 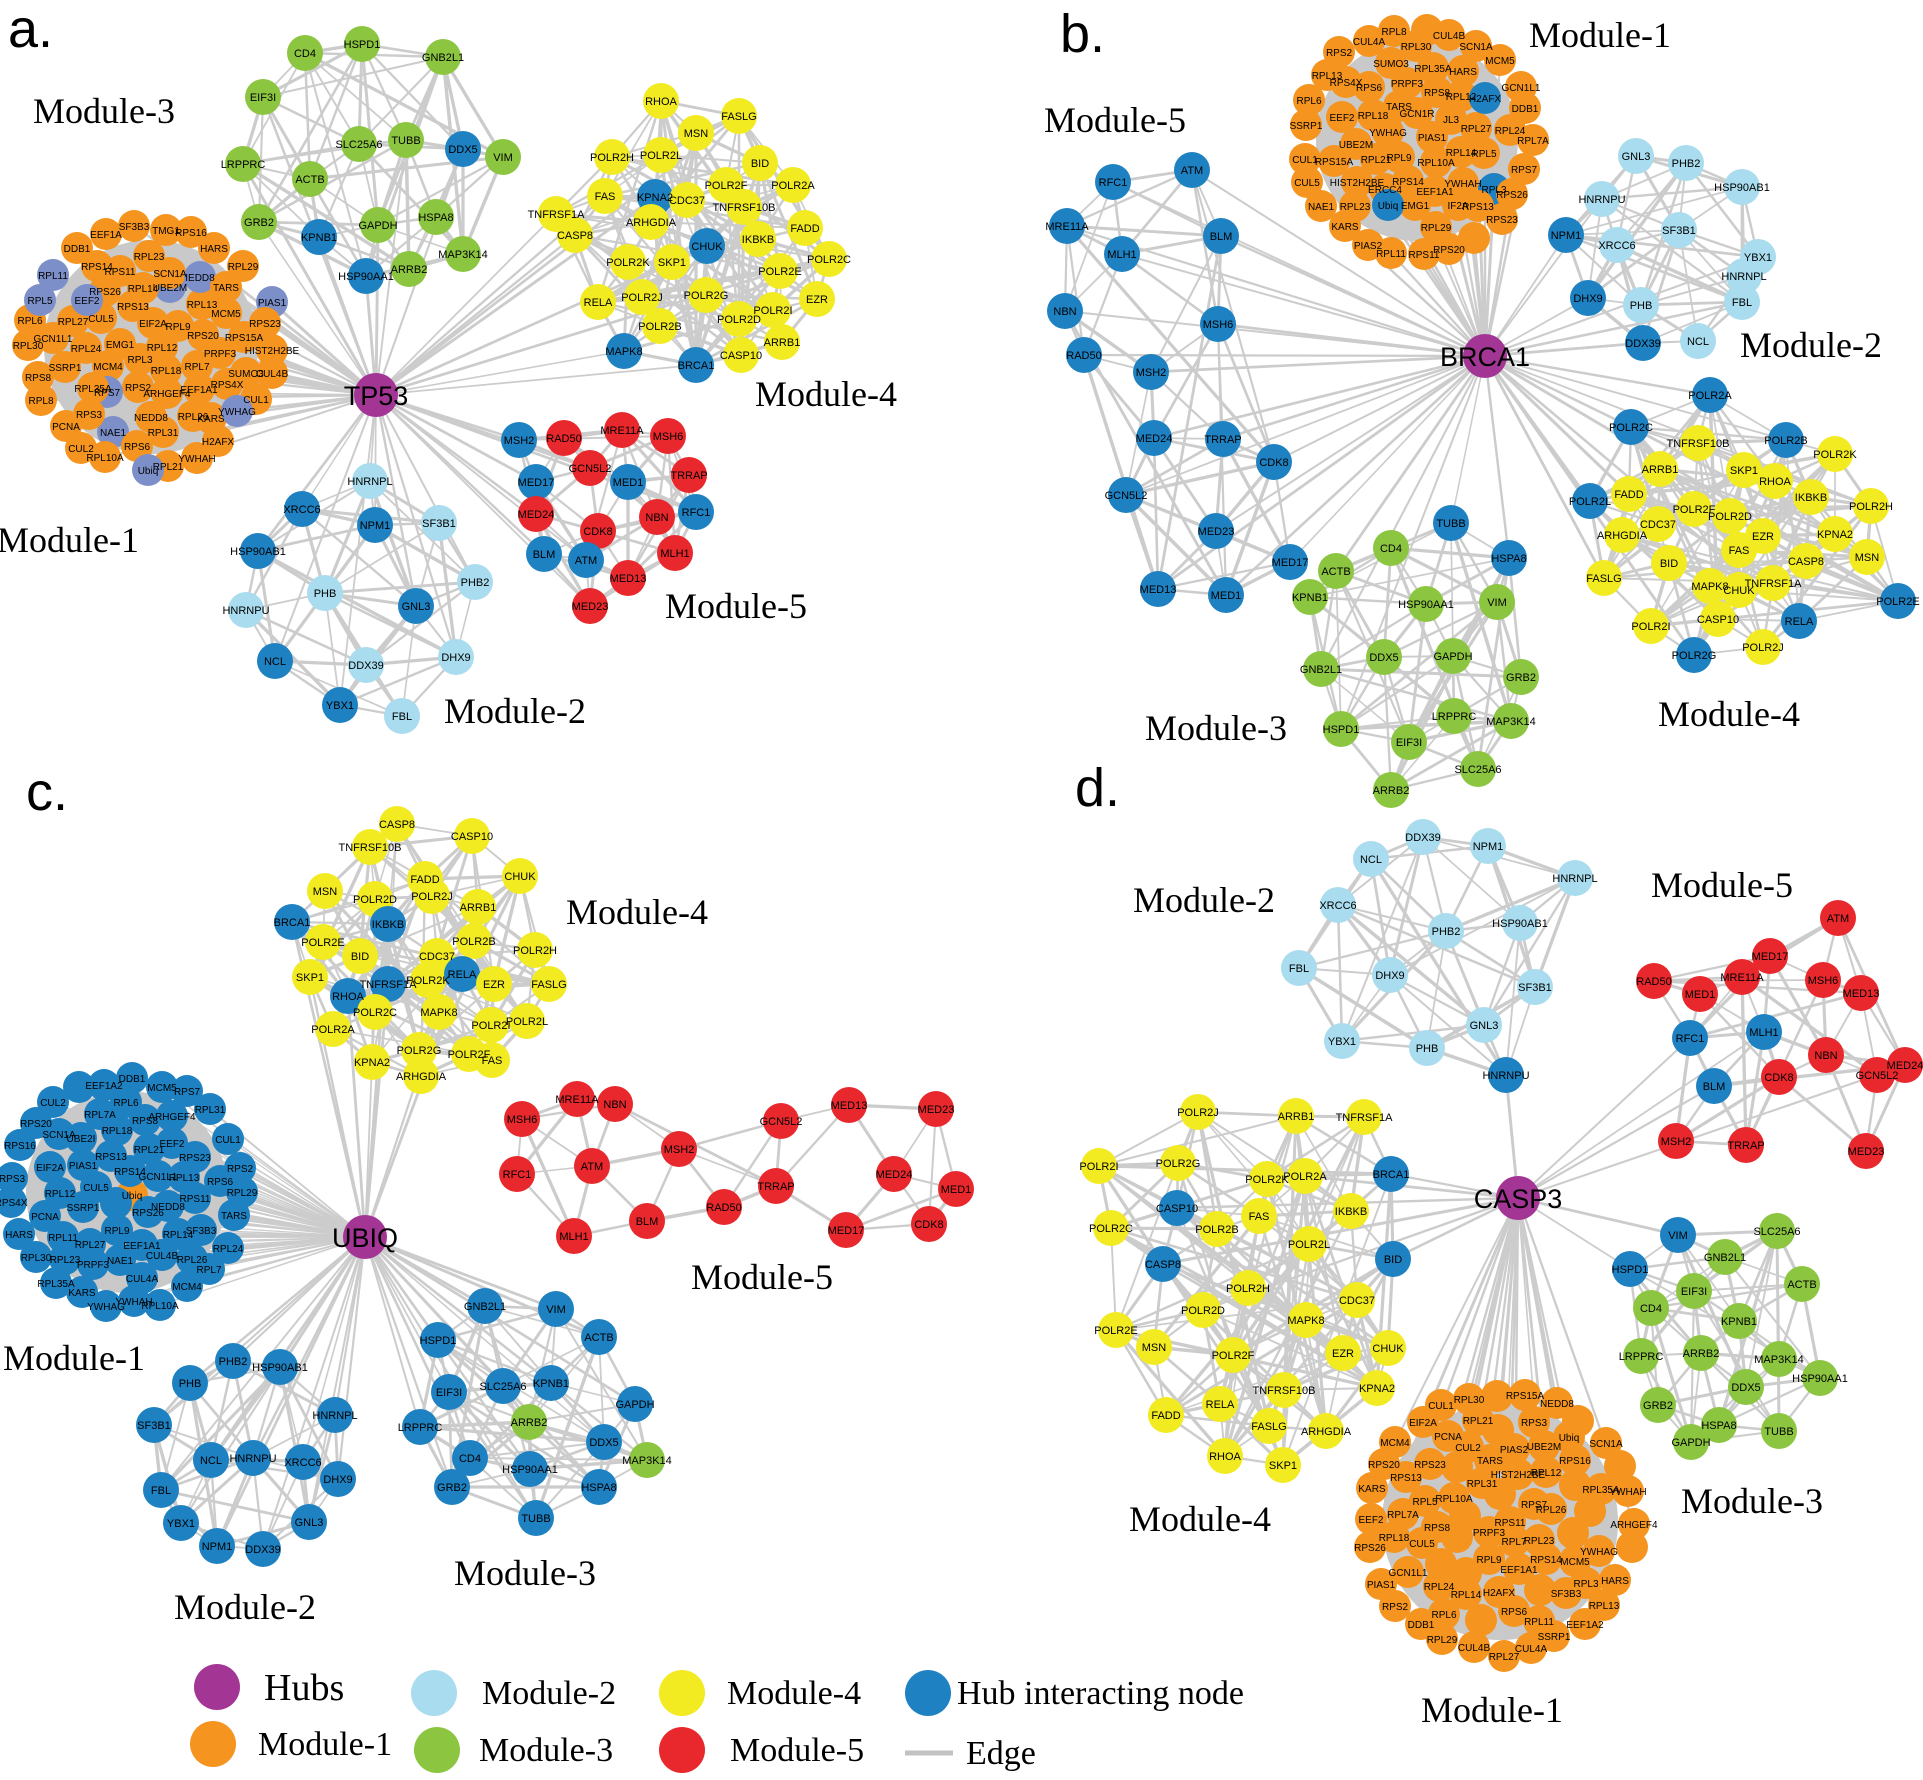 I want to click on svg-text: CUL4B, so click(x=272, y=374).